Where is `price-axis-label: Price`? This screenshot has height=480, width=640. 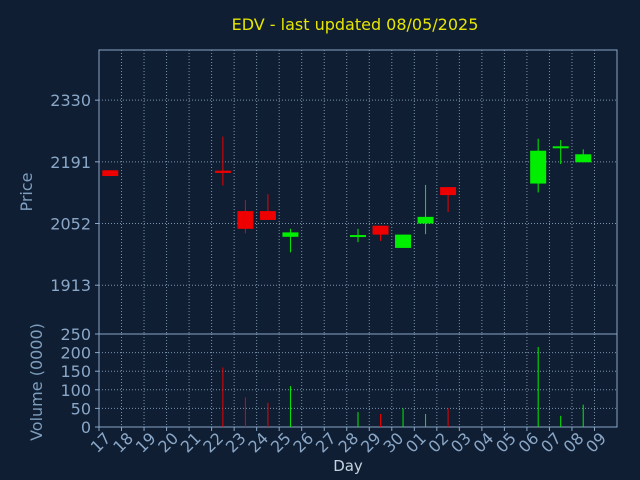 price-axis-label: Price is located at coordinates (26, 191).